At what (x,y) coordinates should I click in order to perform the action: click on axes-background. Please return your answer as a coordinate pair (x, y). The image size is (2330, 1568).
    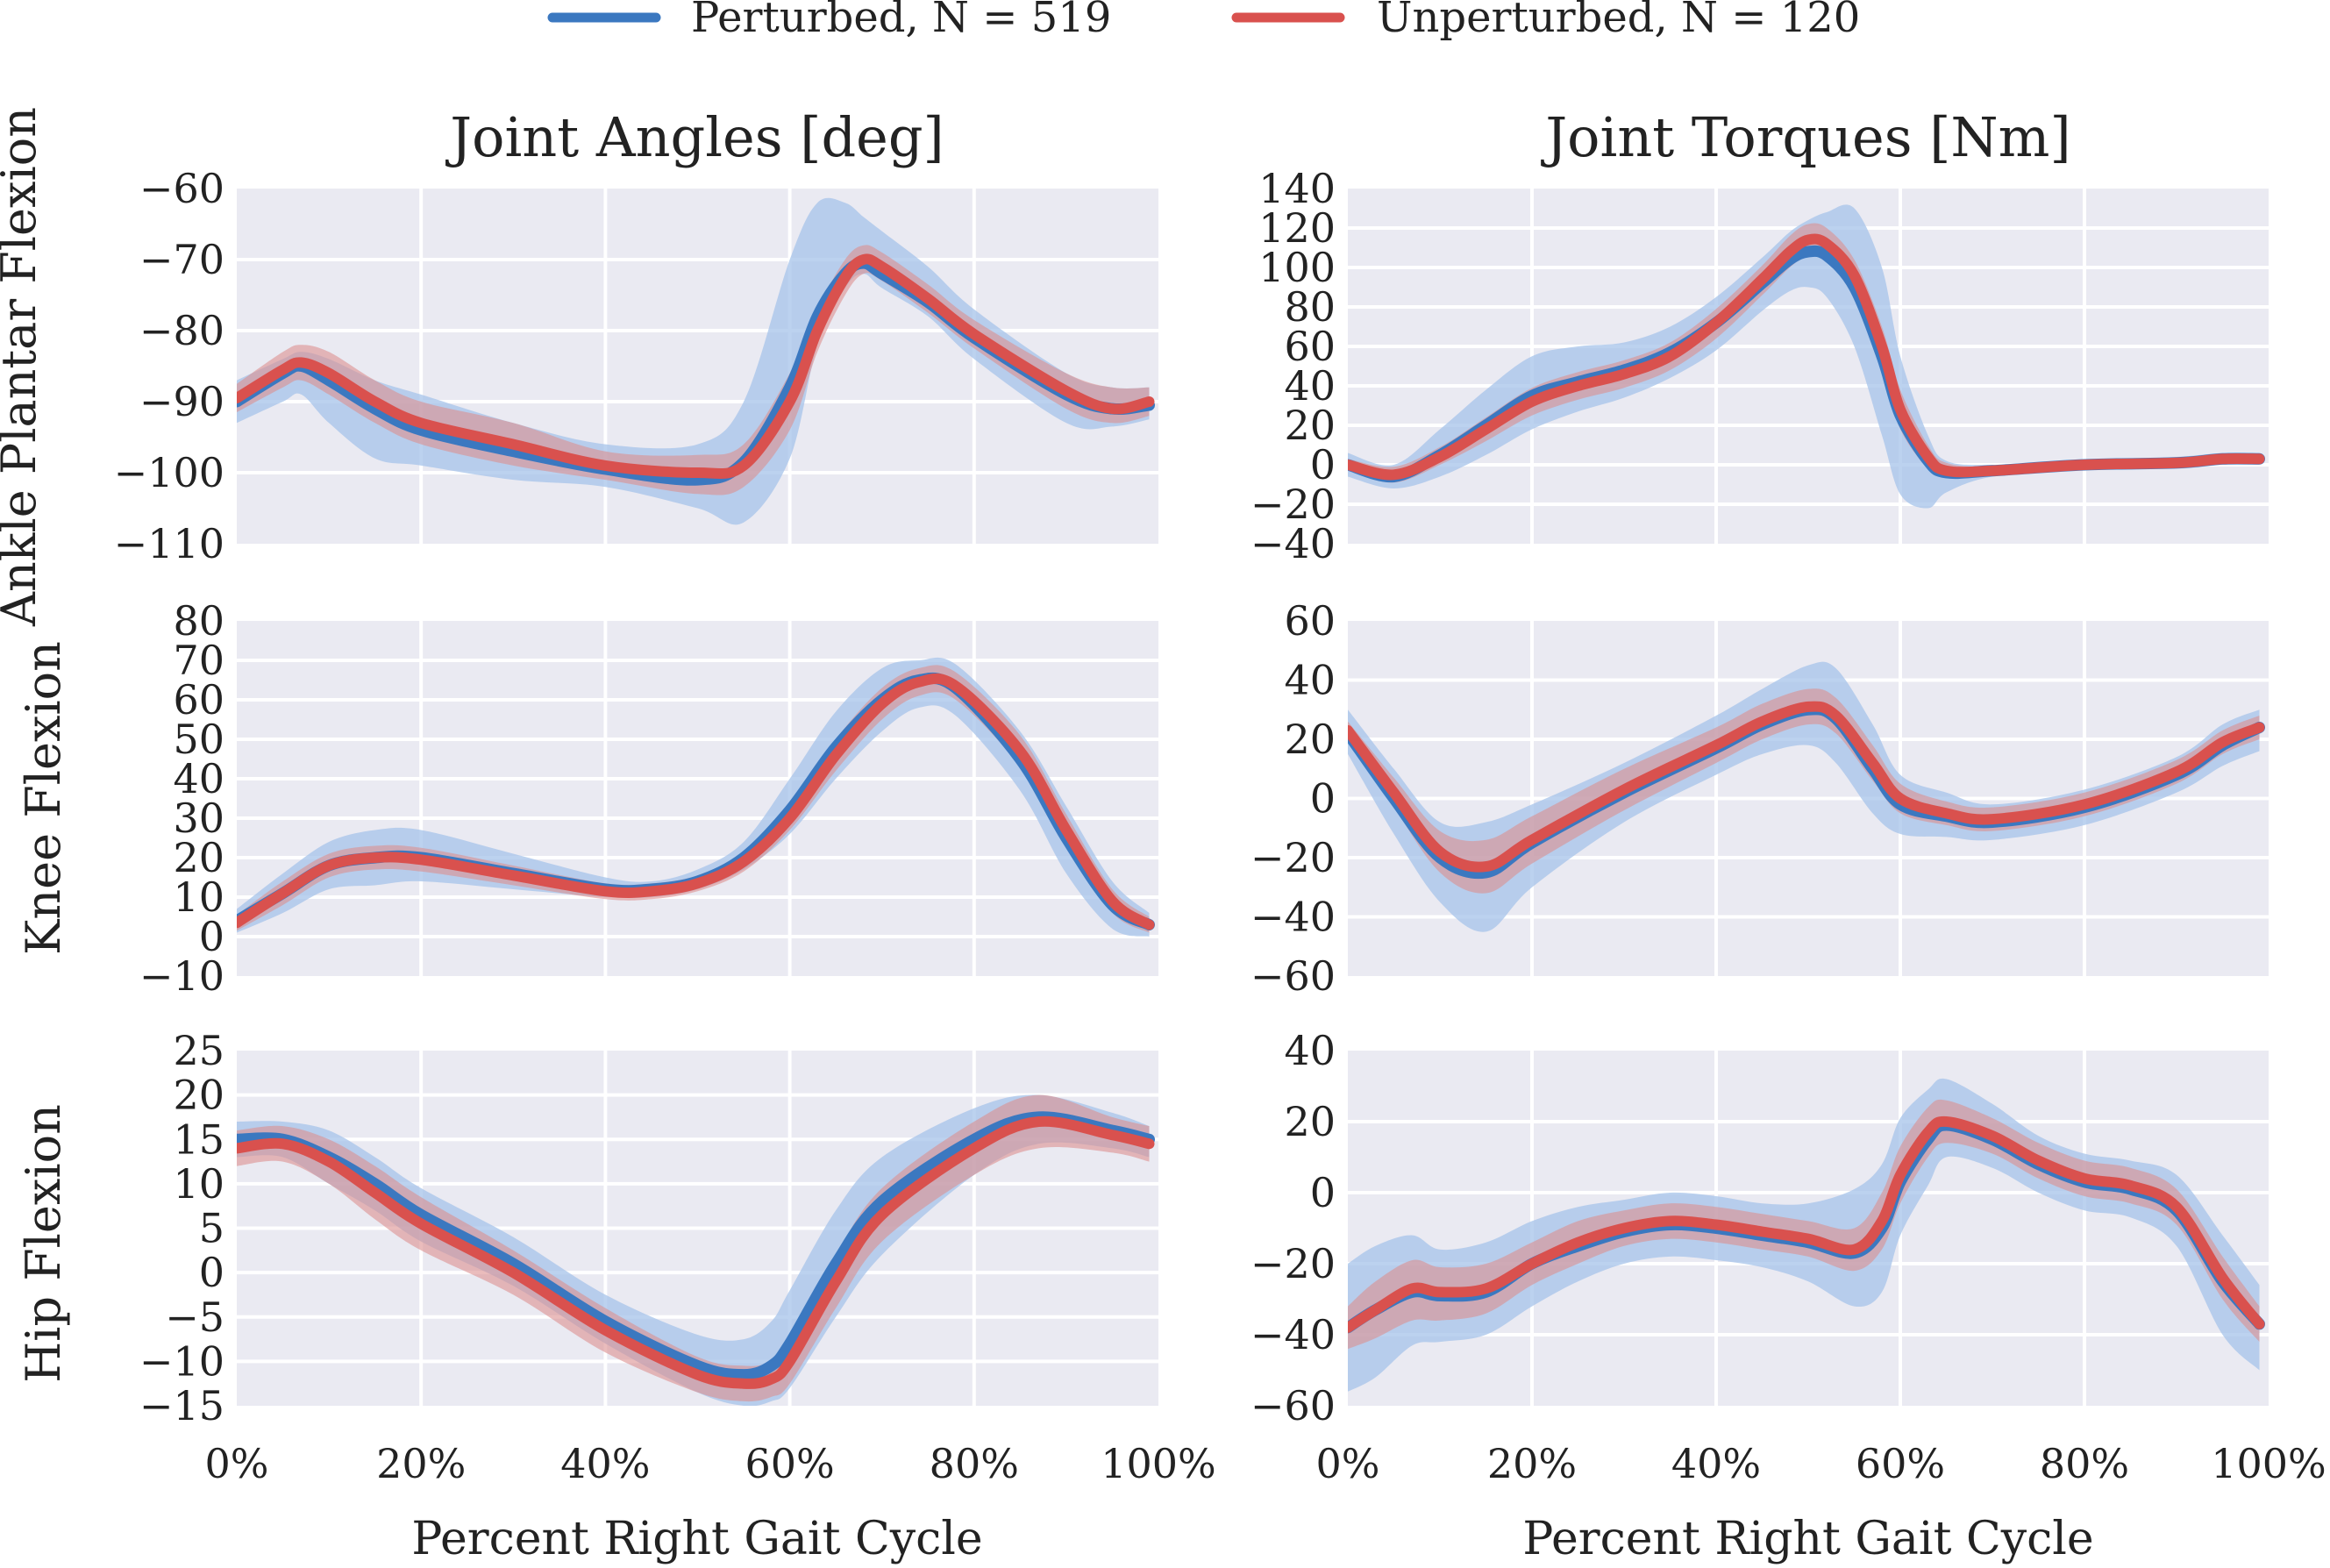
    Looking at the image, I should click on (698, 799).